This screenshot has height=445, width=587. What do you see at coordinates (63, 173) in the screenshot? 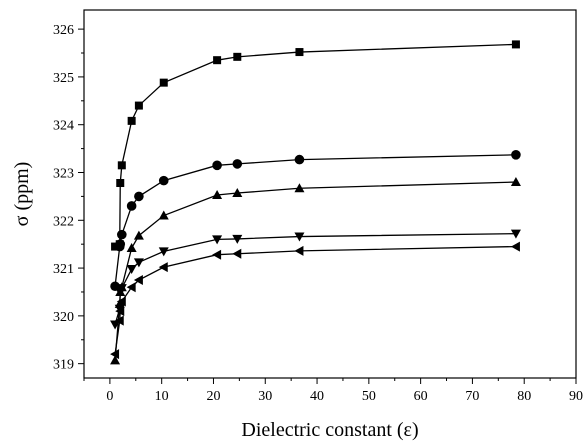
I see `y-tick-label: 323` at bounding box center [63, 173].